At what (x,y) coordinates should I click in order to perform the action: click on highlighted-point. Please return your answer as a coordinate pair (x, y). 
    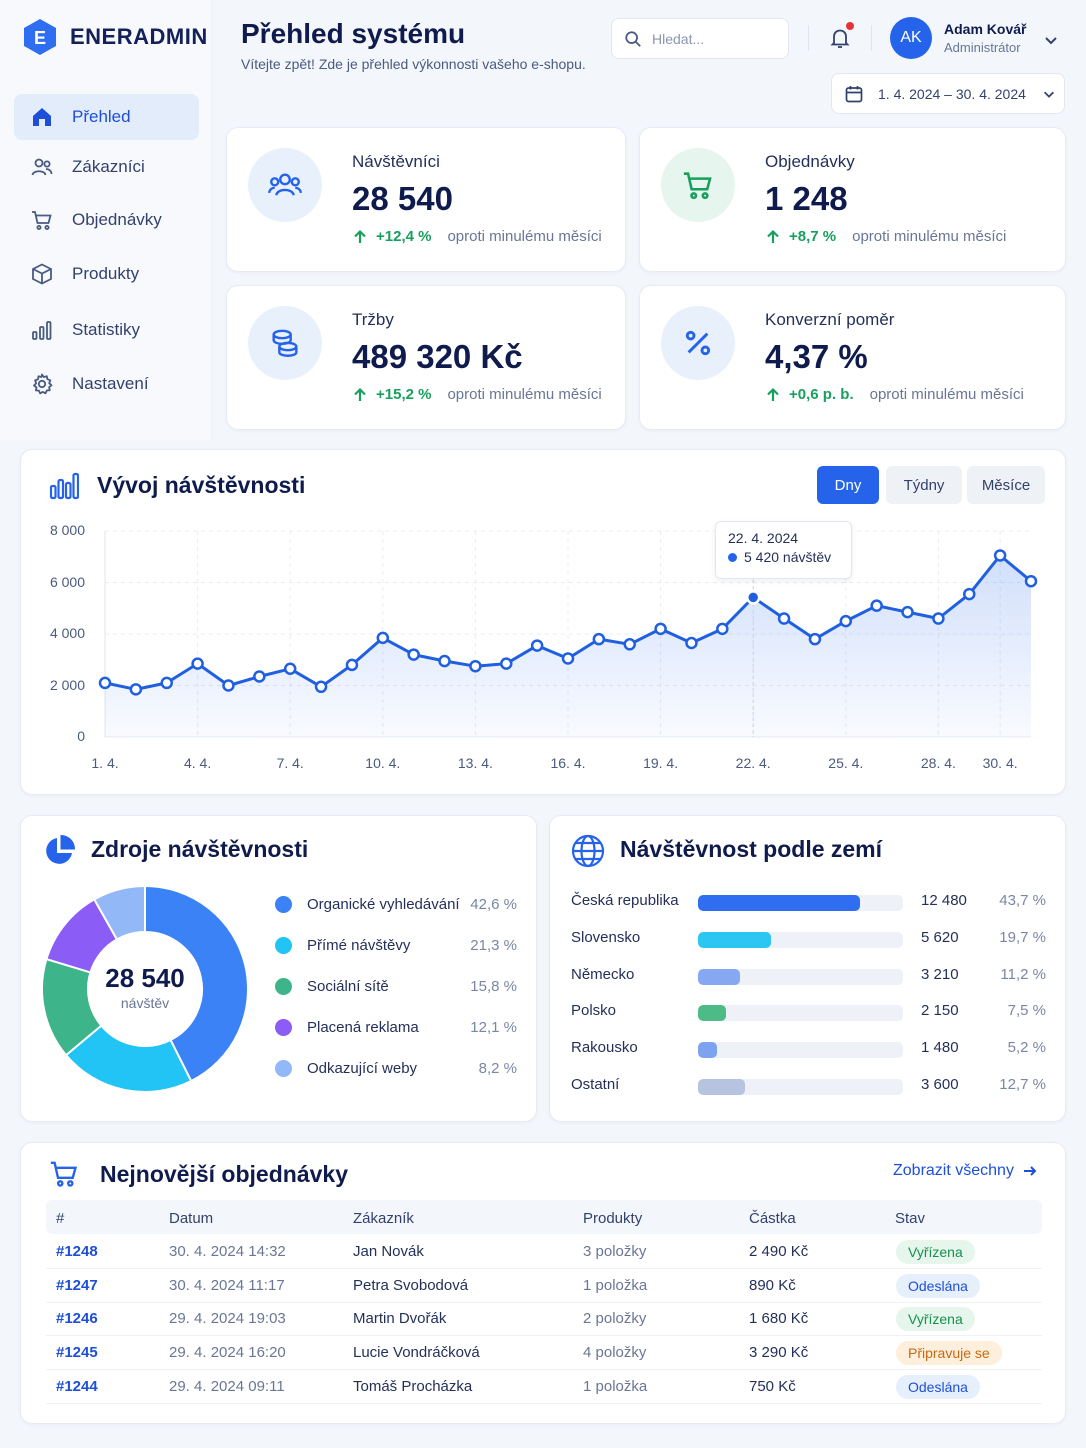
    Looking at the image, I should click on (753, 597).